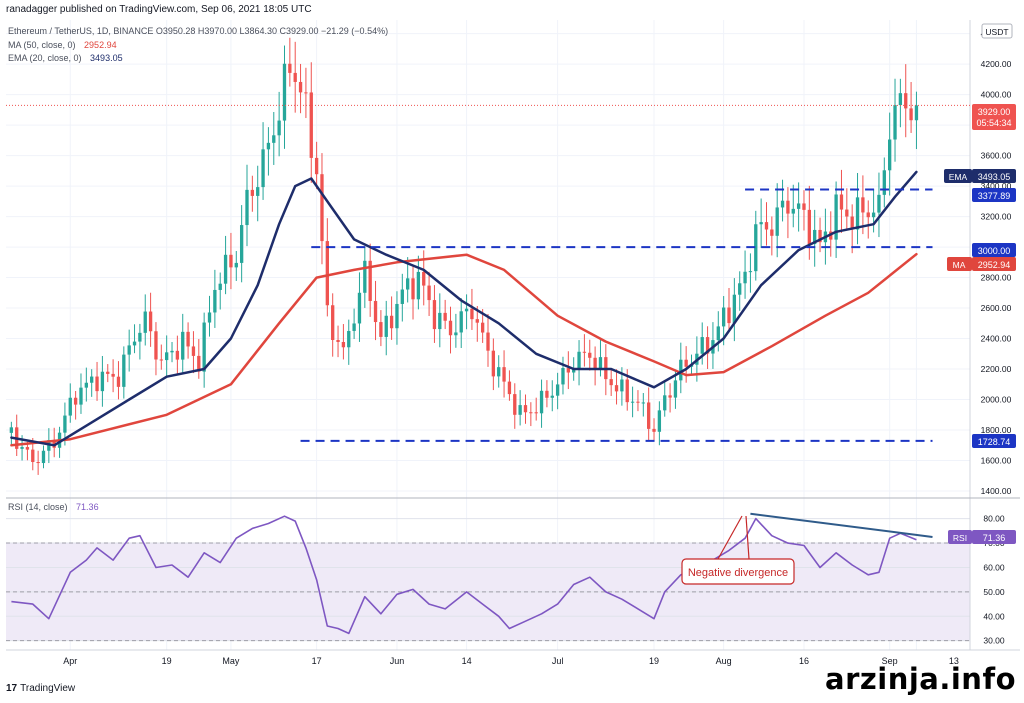 The height and width of the screenshot is (703, 1024). What do you see at coordinates (982, 537) in the screenshot?
I see `rsi-tag: RSI 71.36` at bounding box center [982, 537].